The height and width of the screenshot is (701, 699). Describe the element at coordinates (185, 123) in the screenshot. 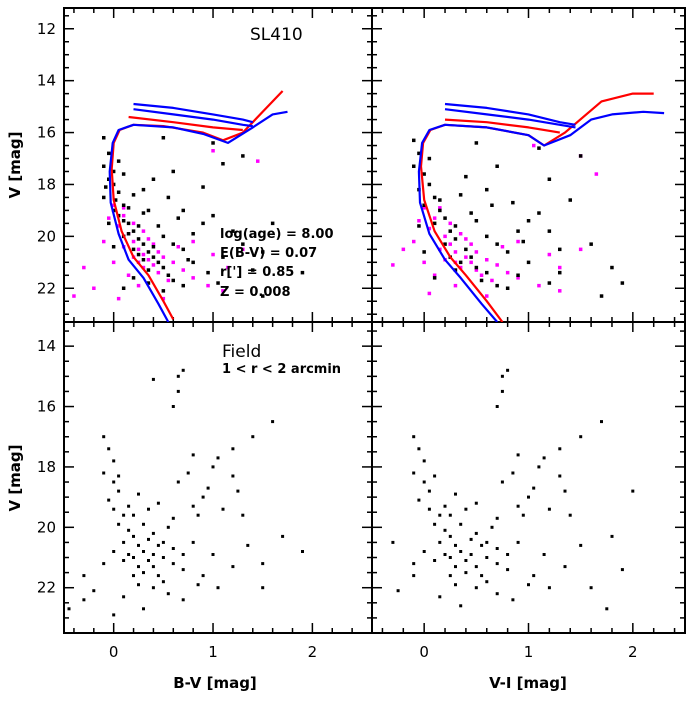

I see `isochrone-red-branch` at that location.